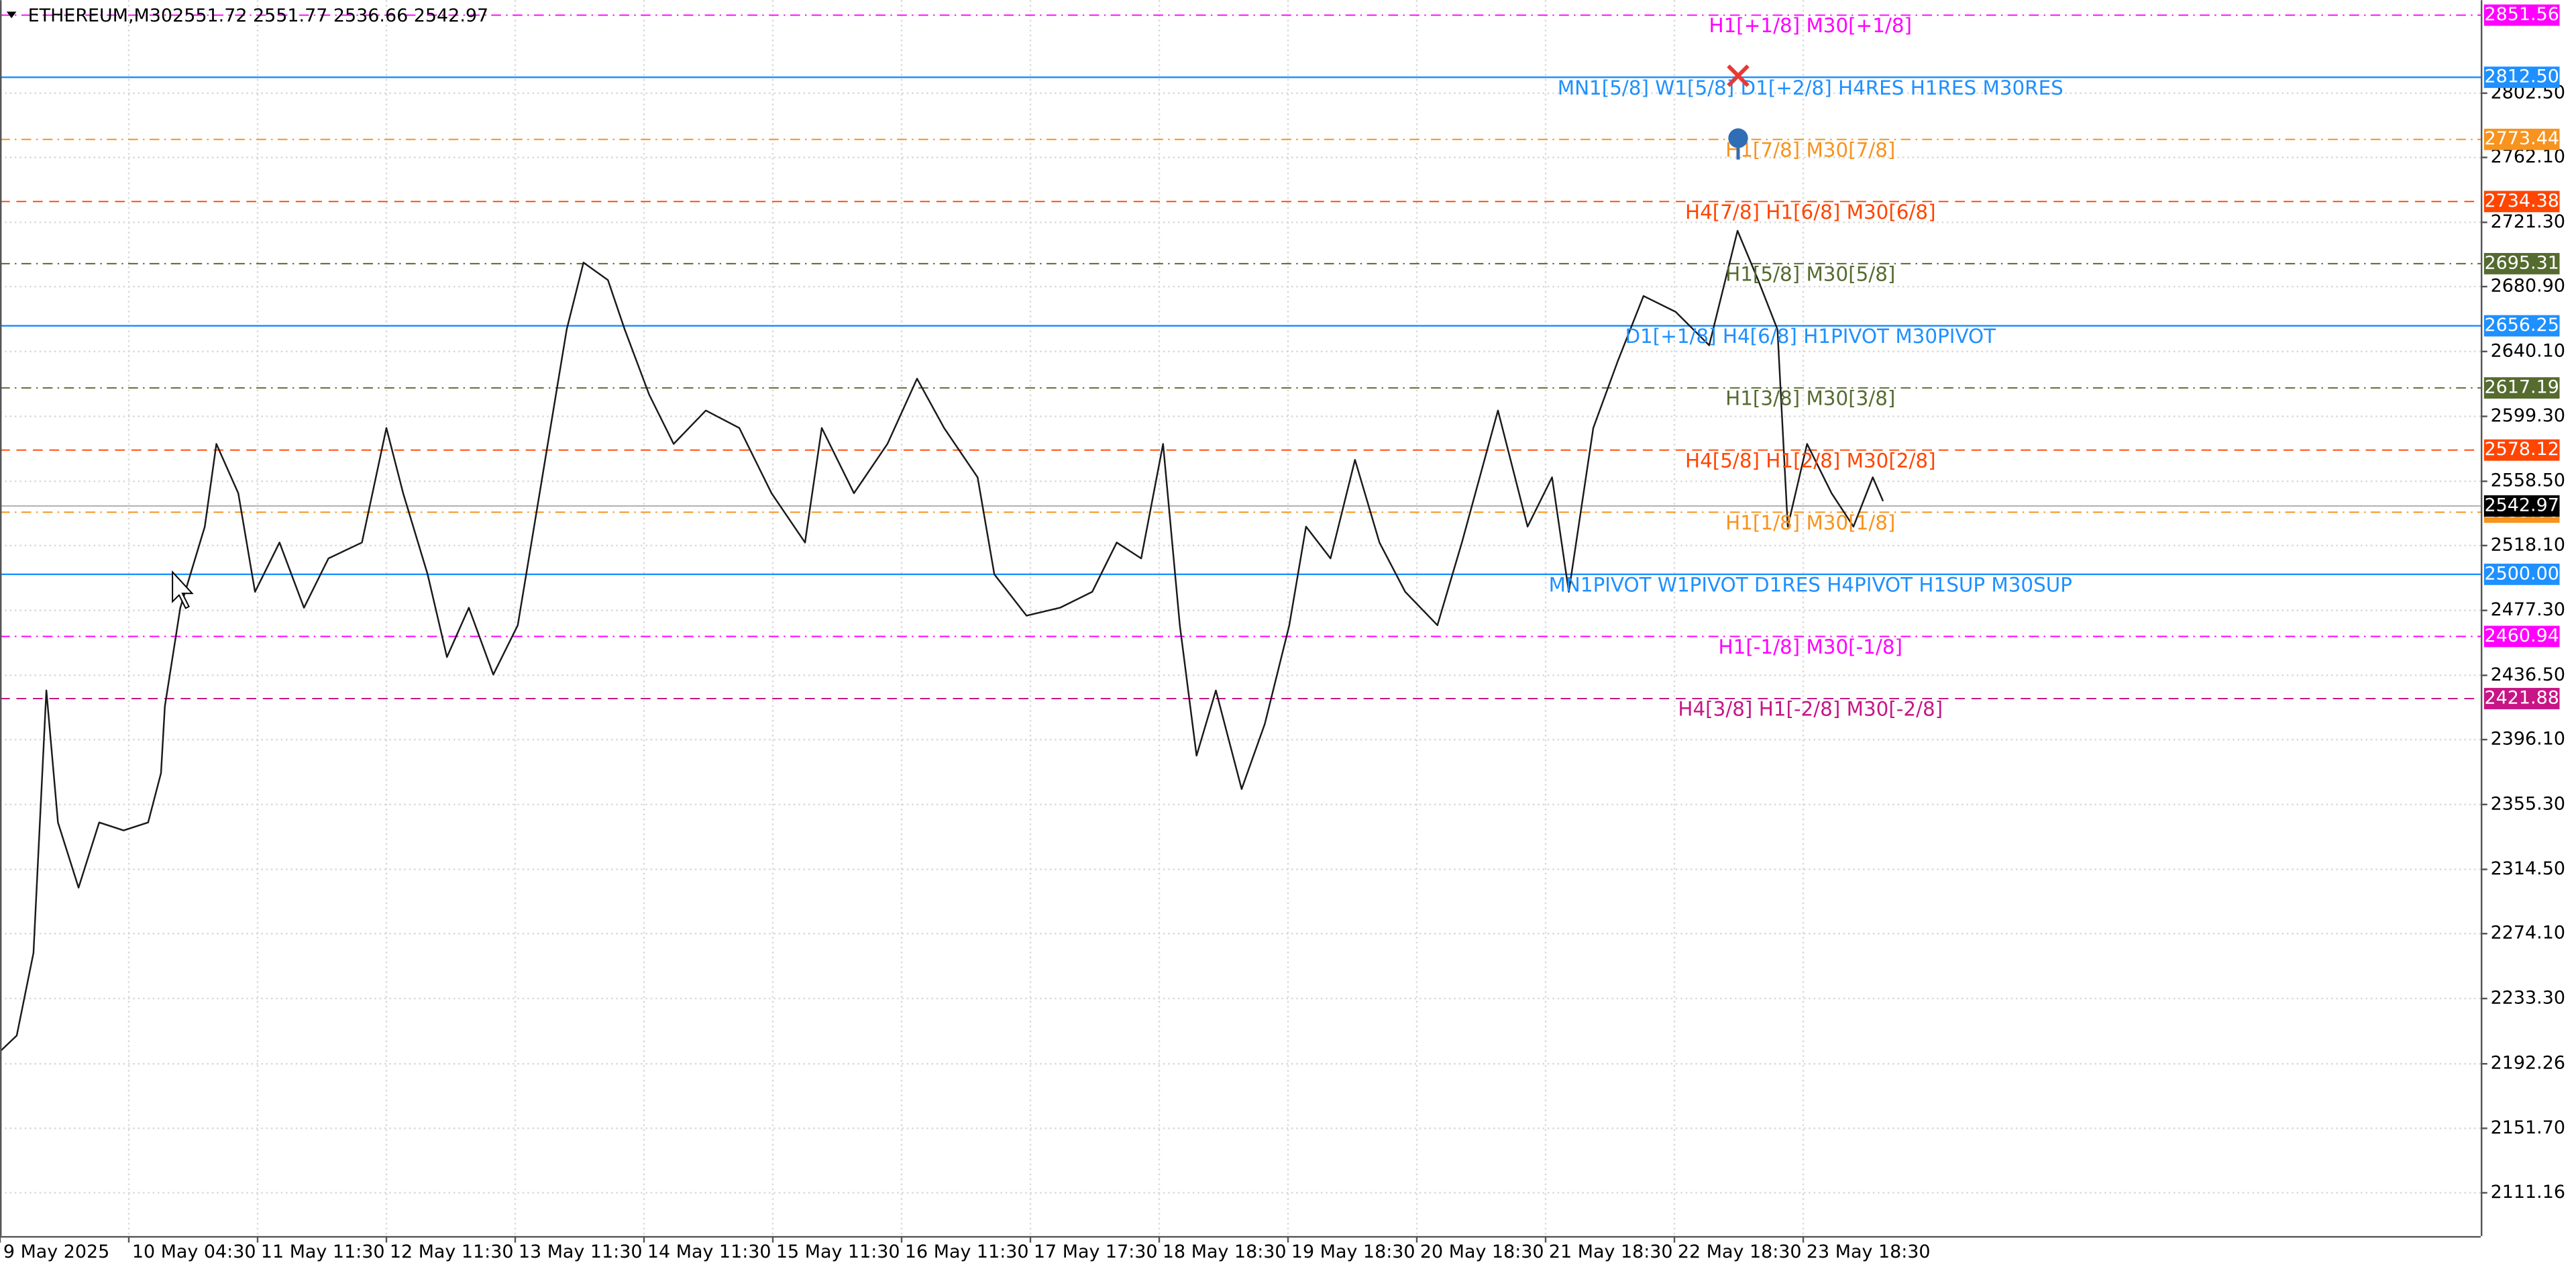 The image size is (2576, 1269). I want to click on price-tag-label: 2578.12, so click(2522, 449).